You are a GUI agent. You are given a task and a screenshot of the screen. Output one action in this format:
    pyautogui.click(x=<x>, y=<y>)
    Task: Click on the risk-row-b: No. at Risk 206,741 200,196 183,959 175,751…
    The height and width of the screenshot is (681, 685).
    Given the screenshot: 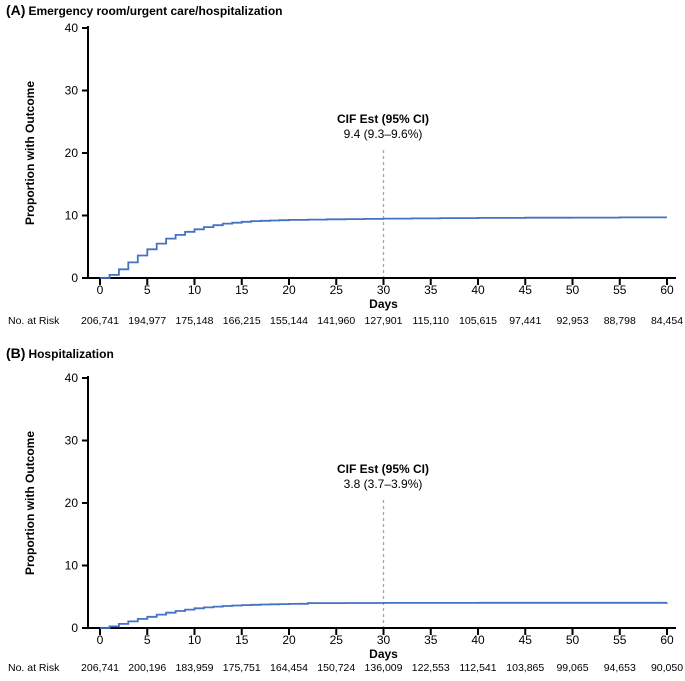 What is the action you would take?
    pyautogui.click(x=342, y=669)
    